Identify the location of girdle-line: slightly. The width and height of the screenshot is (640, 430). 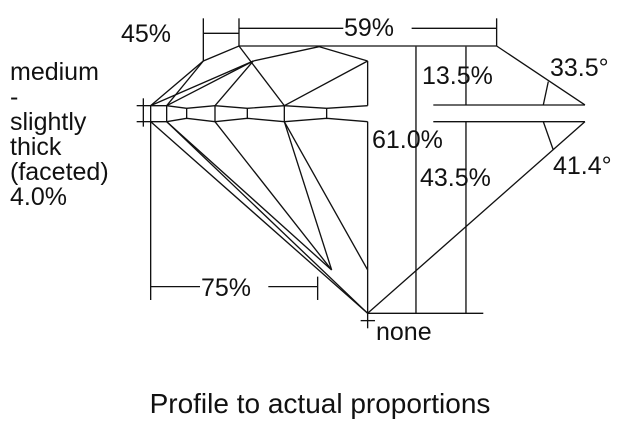
(48, 122).